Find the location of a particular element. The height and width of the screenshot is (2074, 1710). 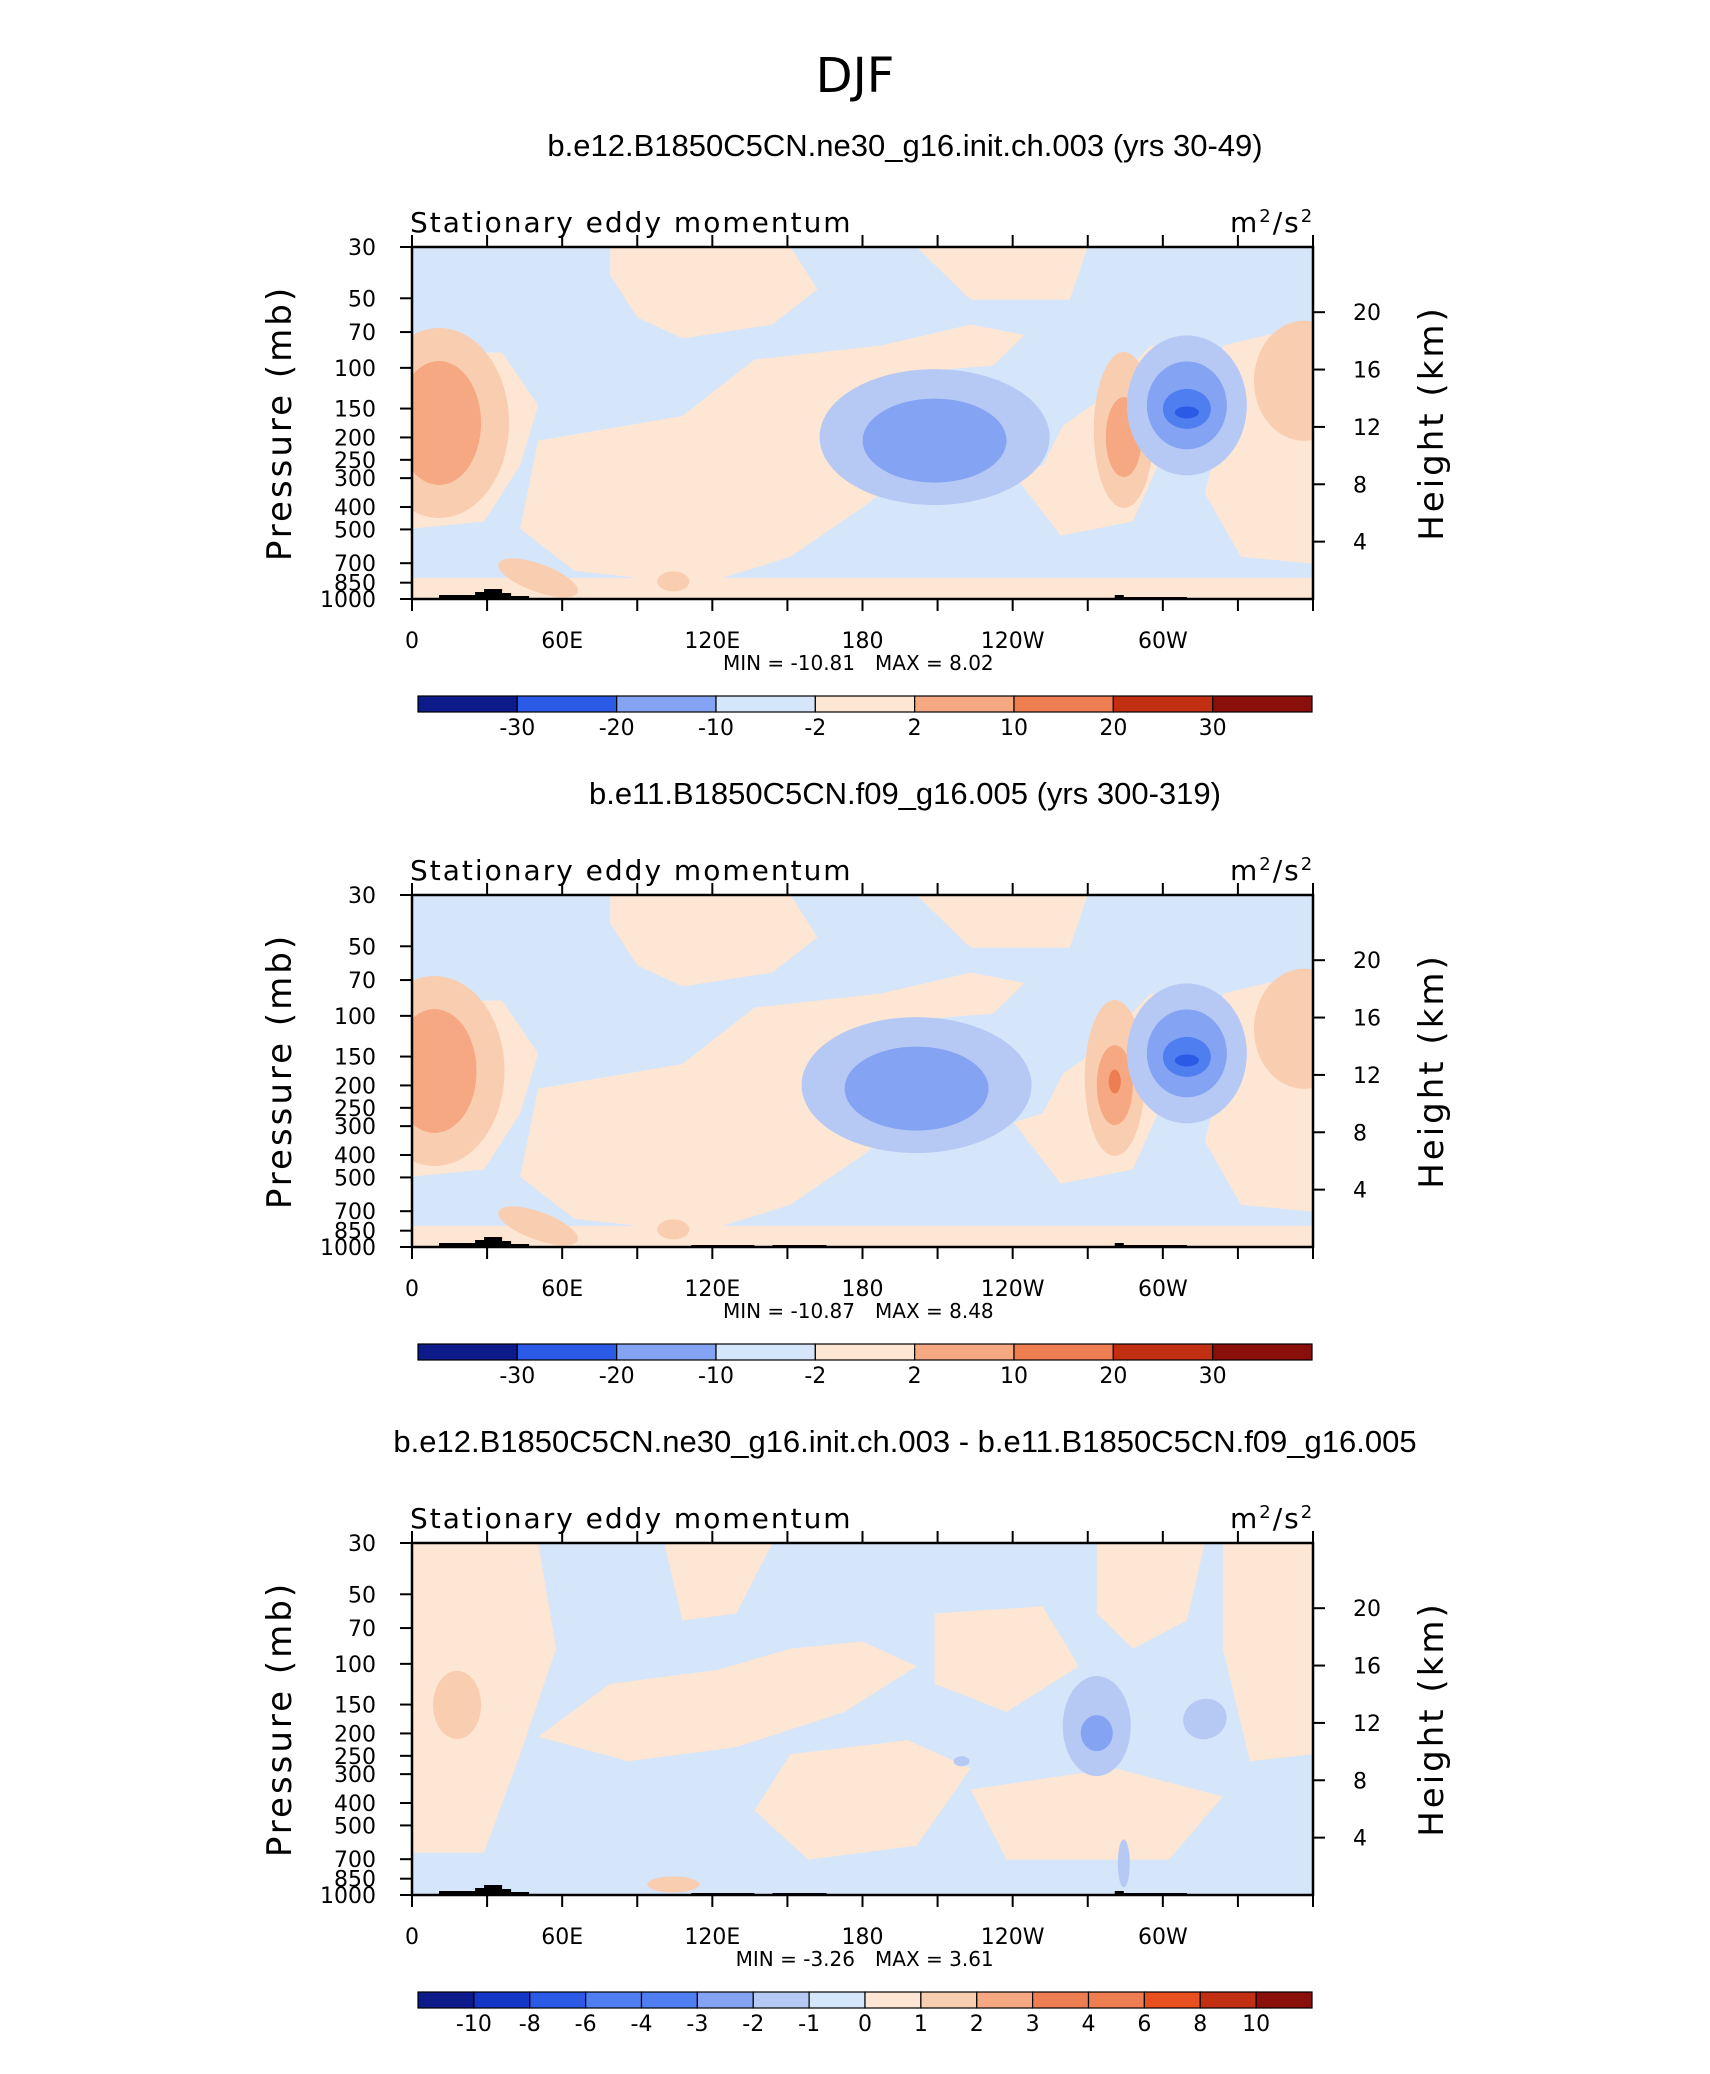

colorbar-label: 1 is located at coordinates (921, 2024).